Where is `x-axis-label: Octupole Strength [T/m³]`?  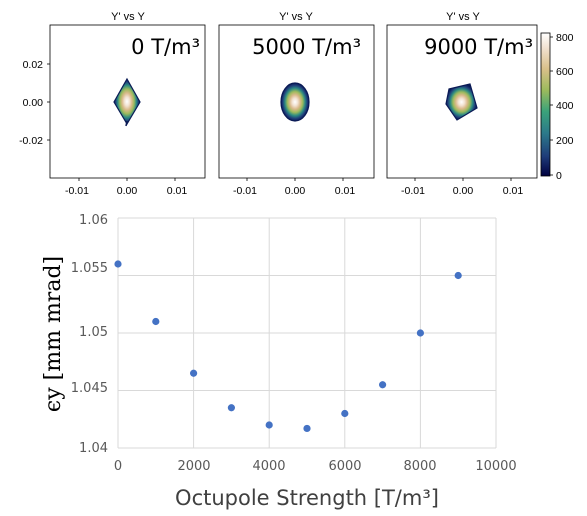
x-axis-label: Octupole Strength [T/m³] is located at coordinates (307, 498).